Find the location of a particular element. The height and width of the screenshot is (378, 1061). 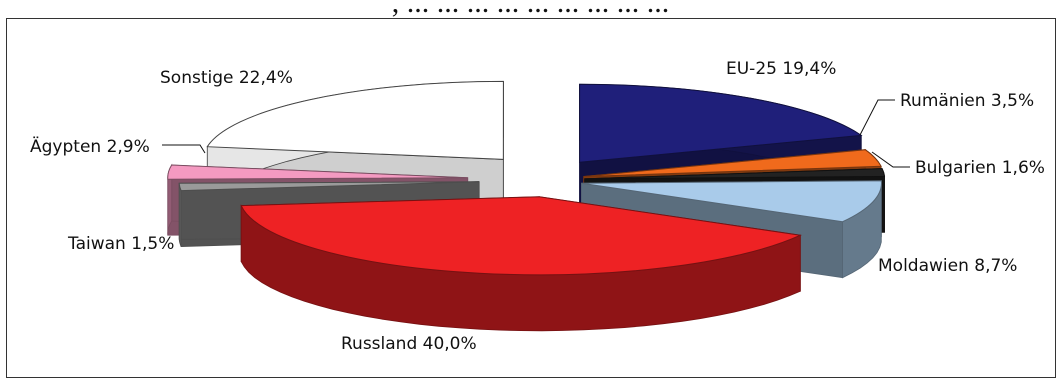

label-eu25: EU-25 19,4% is located at coordinates (781, 69).